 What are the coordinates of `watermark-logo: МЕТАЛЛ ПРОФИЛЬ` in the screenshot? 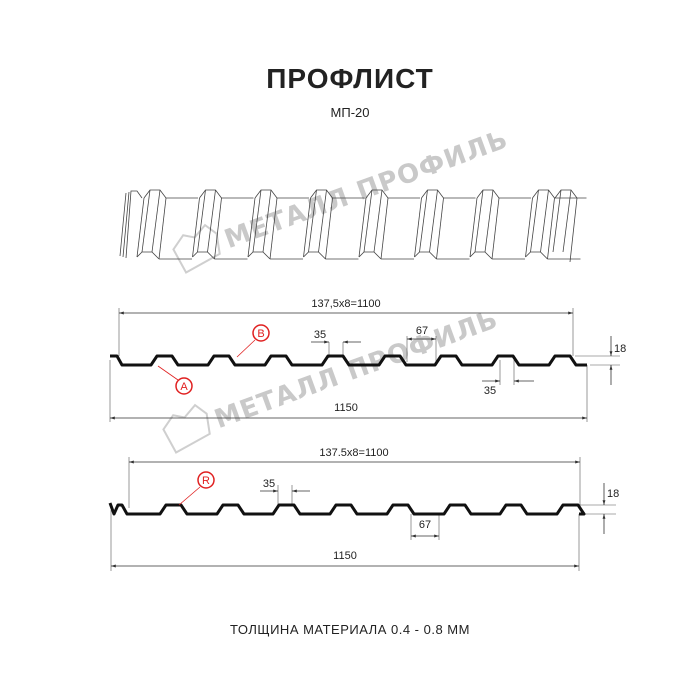 It's located at (342, 199).